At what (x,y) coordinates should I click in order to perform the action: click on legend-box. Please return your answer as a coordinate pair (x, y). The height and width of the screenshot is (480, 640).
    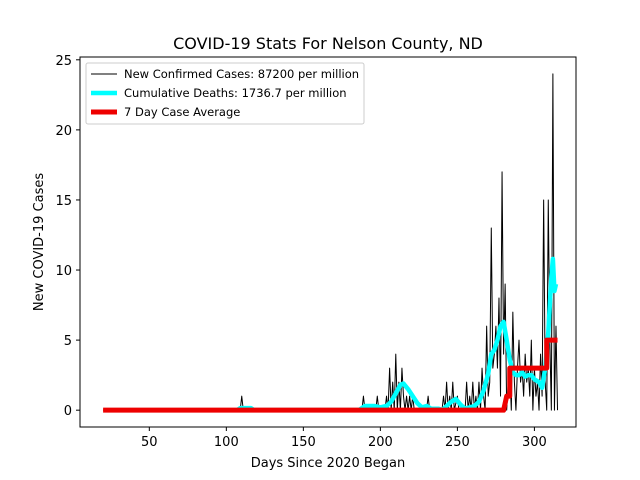
    Looking at the image, I should click on (225, 93).